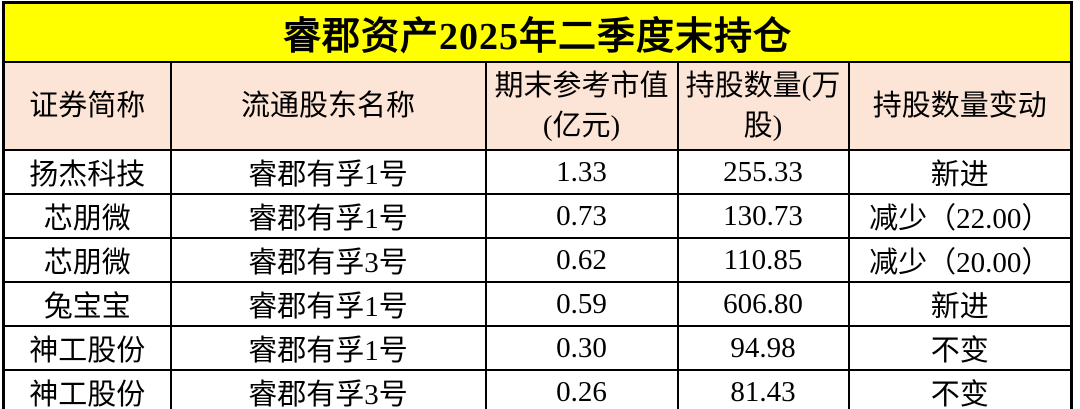  I want to click on table-row: 芯朋微 睿郡有孚1号 0.73 130.73 减少（22.00）, so click(537, 216).